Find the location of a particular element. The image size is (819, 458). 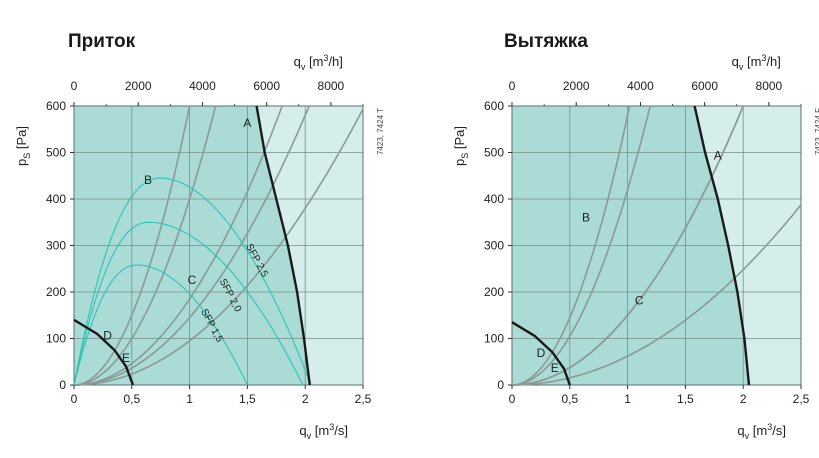

figure-code-note: 7423, 7424 T is located at coordinates (380, 131).